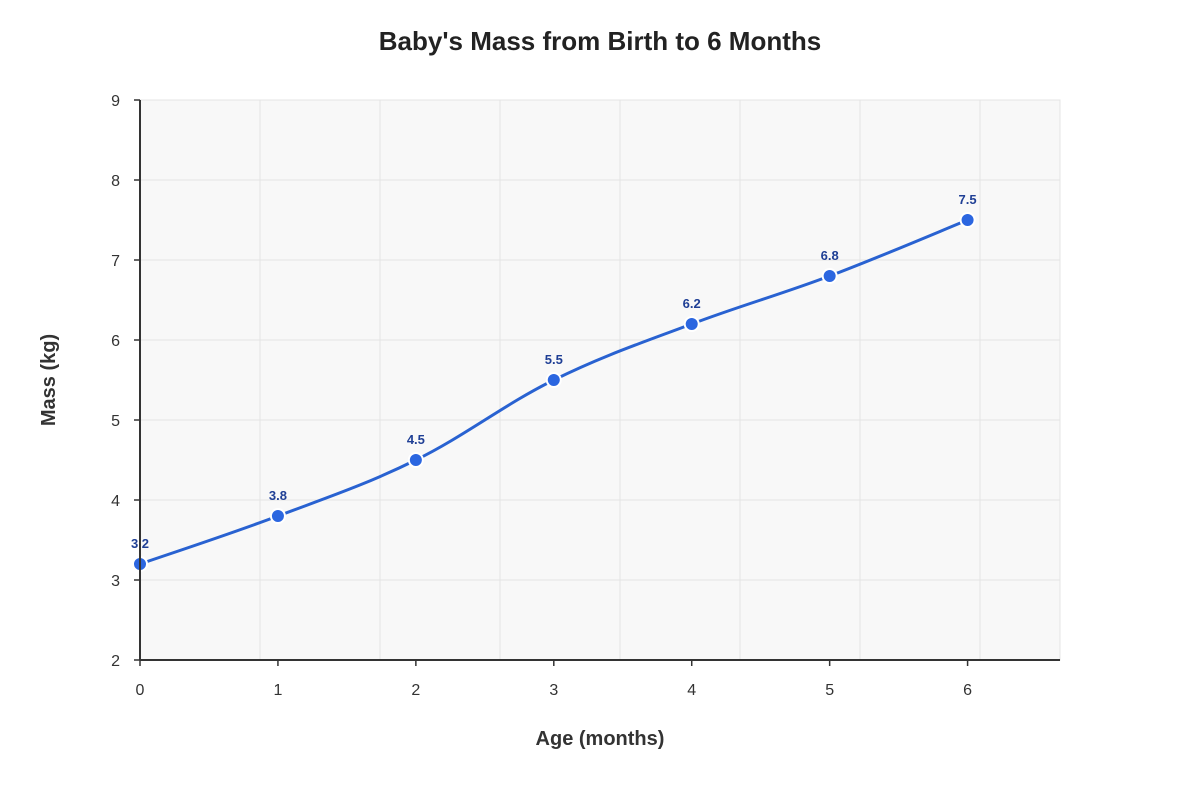  Describe the element at coordinates (115, 421) in the screenshot. I see `y-tick-label: 5` at that location.